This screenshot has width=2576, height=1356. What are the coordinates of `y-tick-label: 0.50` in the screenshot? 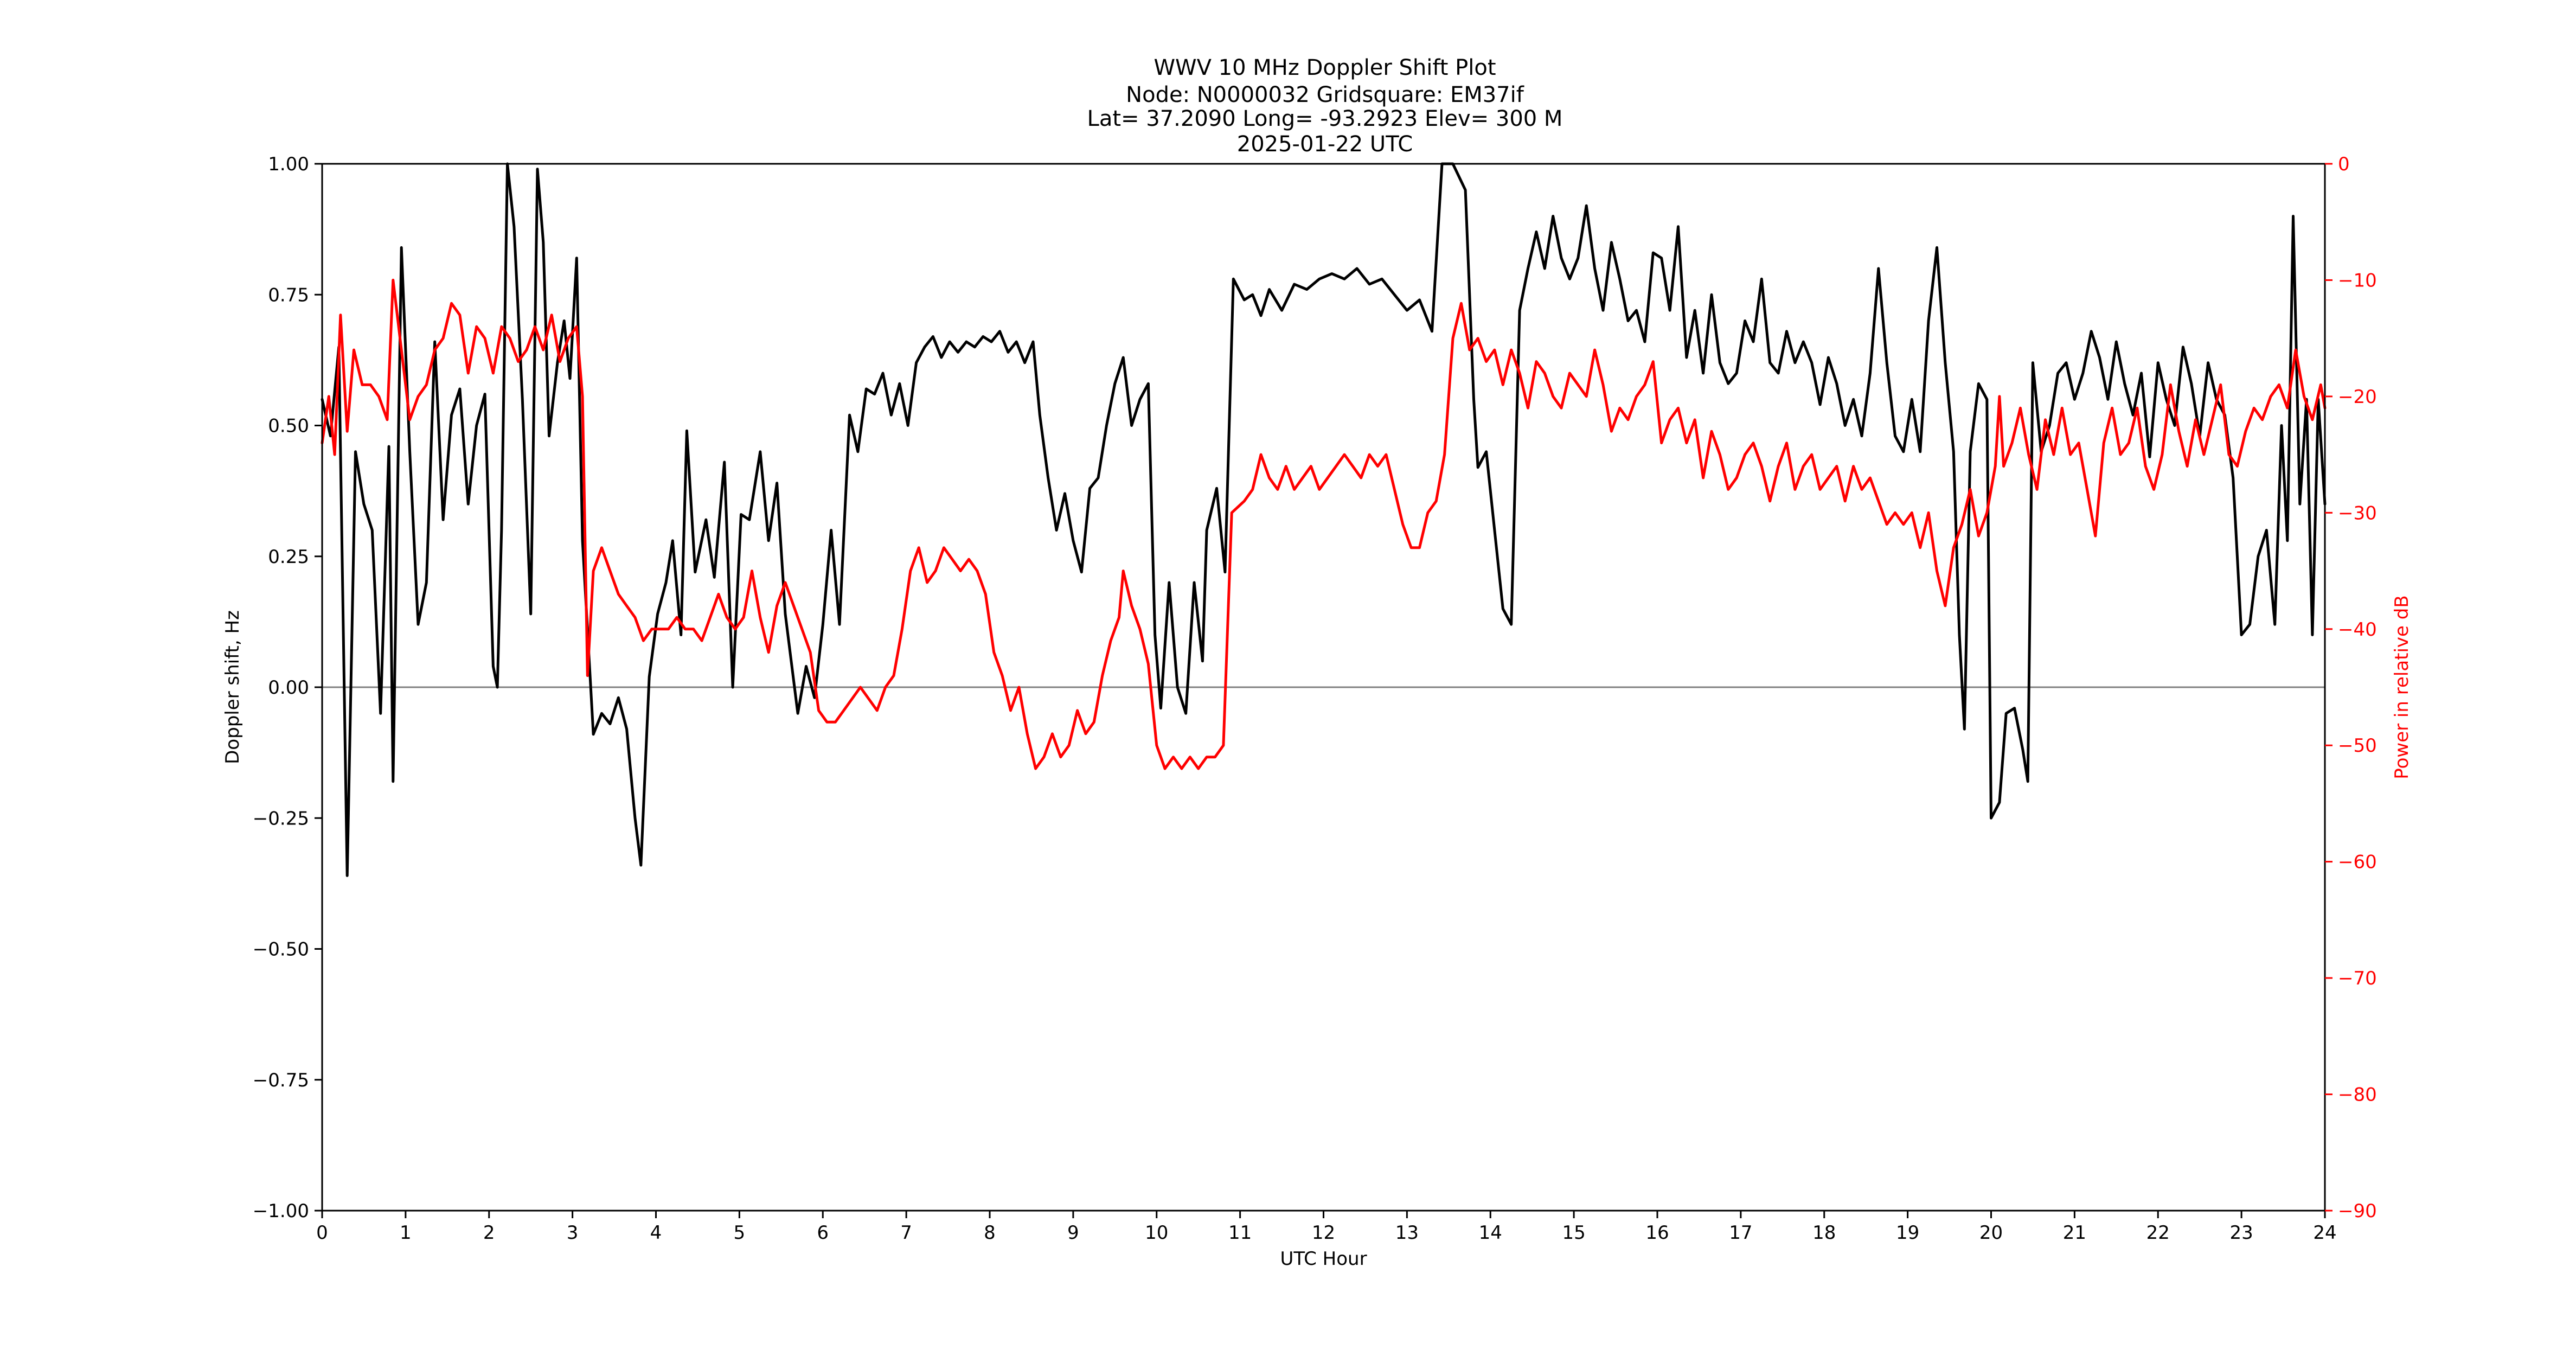 It's located at (288, 426).